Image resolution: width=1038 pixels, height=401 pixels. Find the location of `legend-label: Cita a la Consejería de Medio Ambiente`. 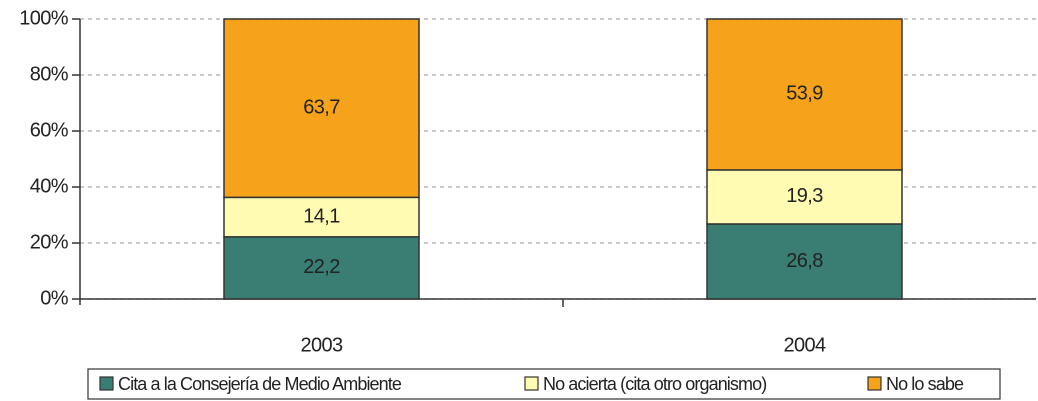

legend-label: Cita a la Consejería de Medio Ambiente is located at coordinates (260, 384).